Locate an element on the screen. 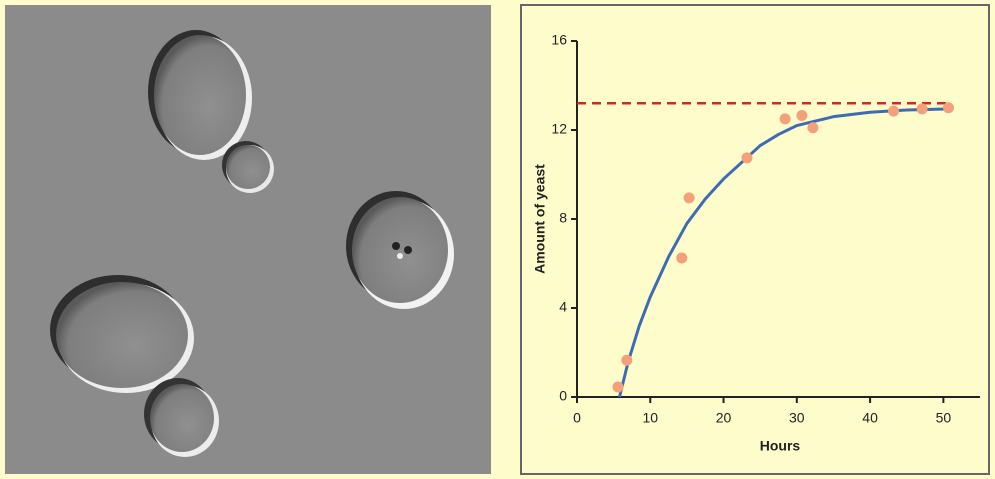  y-axis-label: Amount of yeast is located at coordinates (540, 219).